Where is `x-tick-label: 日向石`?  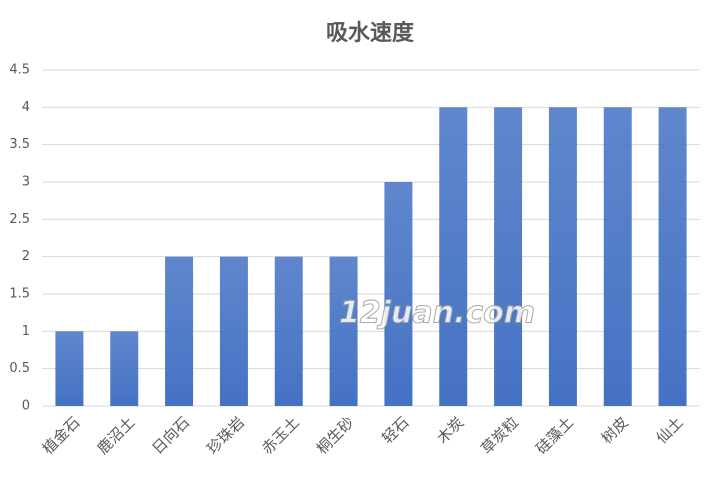
x-tick-label: 日向石 is located at coordinates (171, 435).